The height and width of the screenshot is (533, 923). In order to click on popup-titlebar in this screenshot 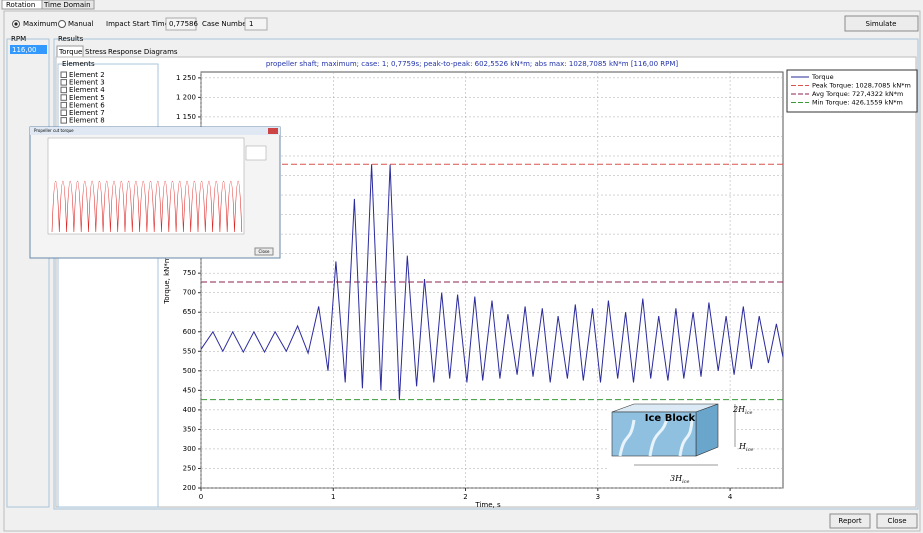, I will do `click(155, 131)`.